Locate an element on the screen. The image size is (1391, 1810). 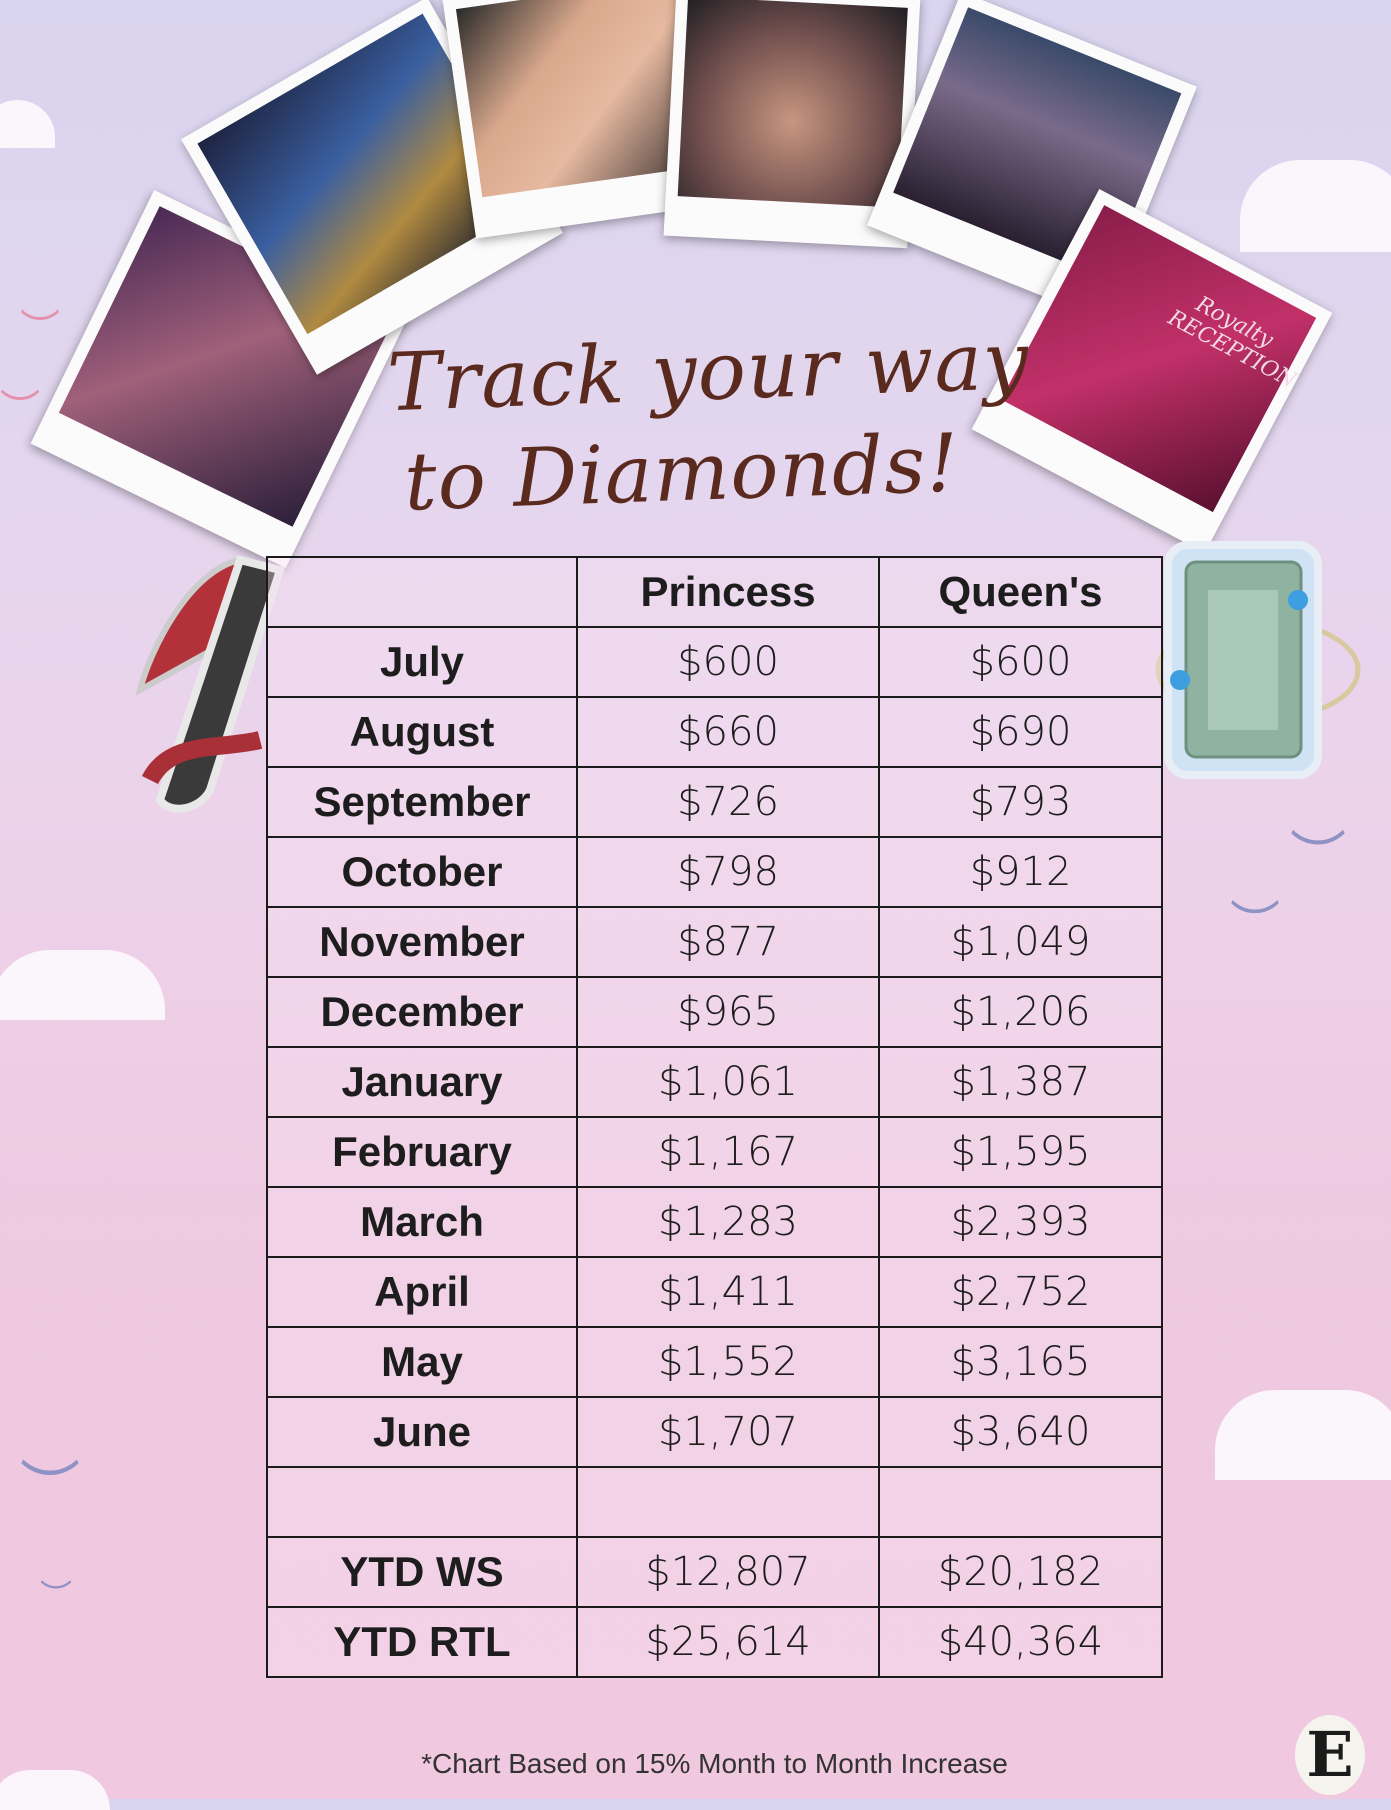
queens-value: $793 is located at coordinates (1020, 802).